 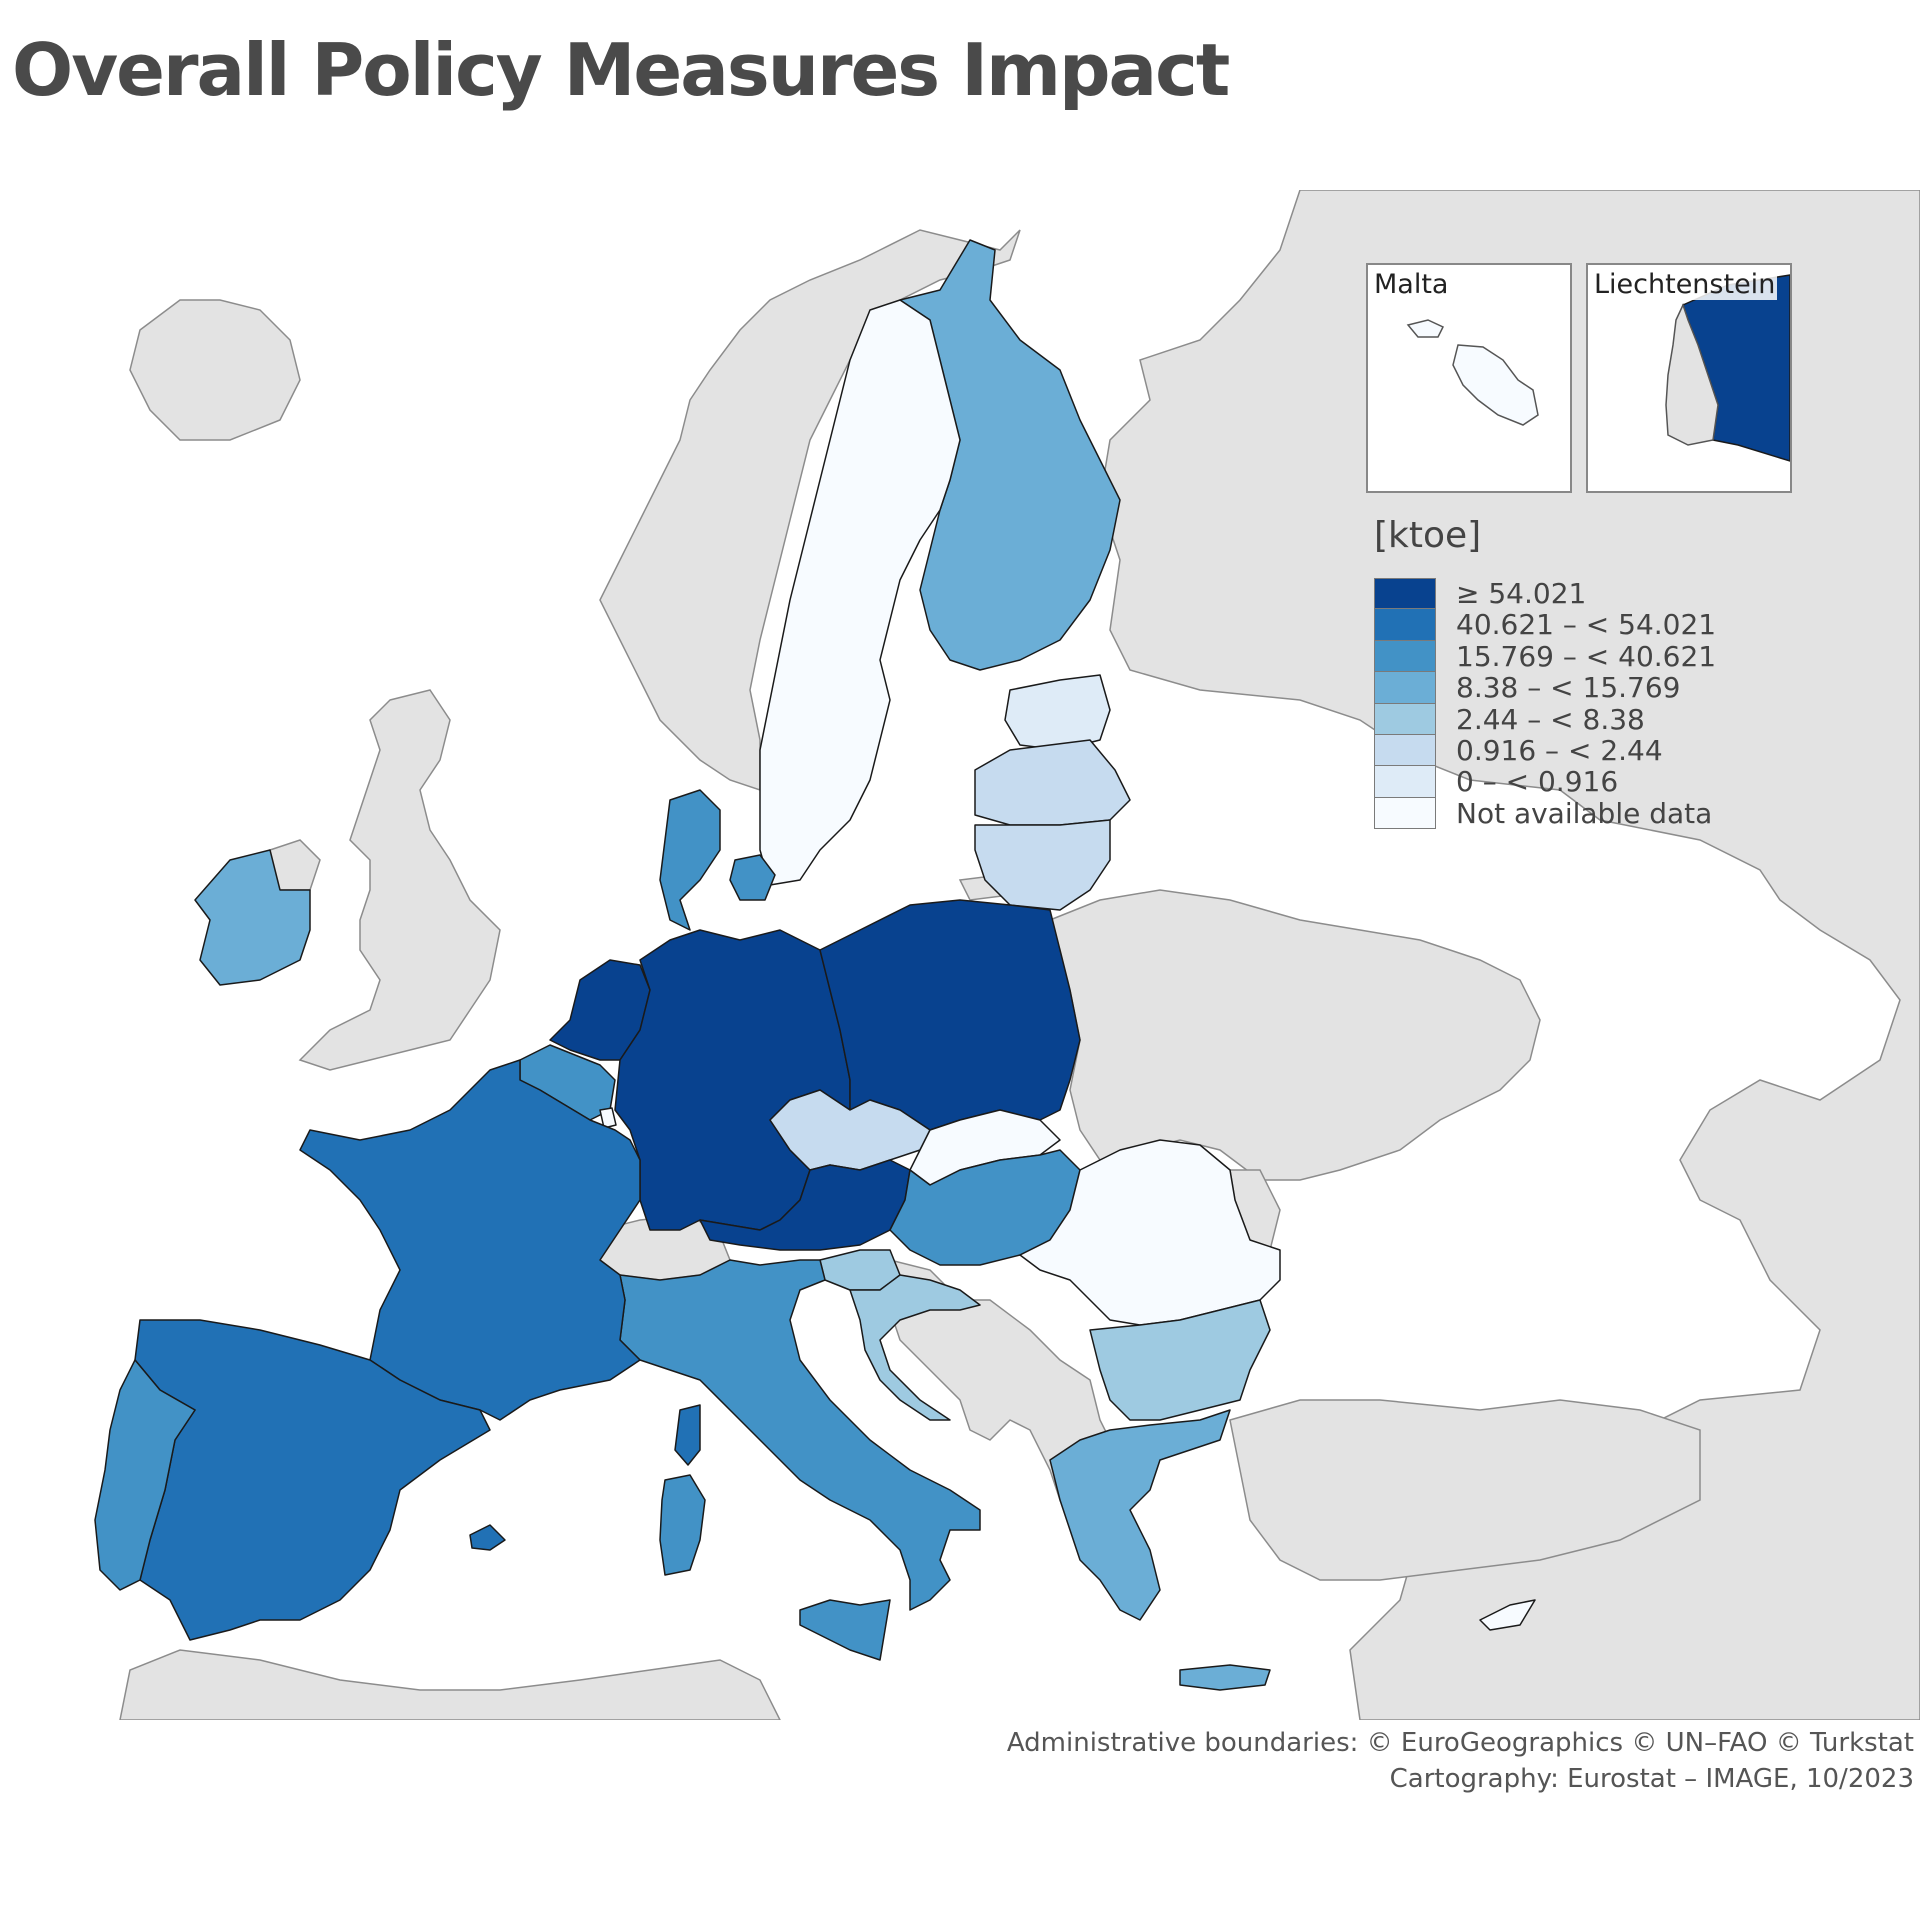 I want to click on country-poland, so click(x=950, y=1015).